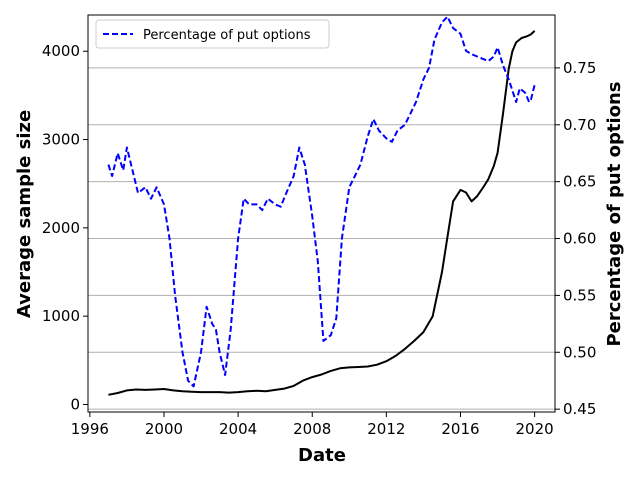  What do you see at coordinates (579, 125) in the screenshot?
I see `right-tick-label: 0.70` at bounding box center [579, 125].